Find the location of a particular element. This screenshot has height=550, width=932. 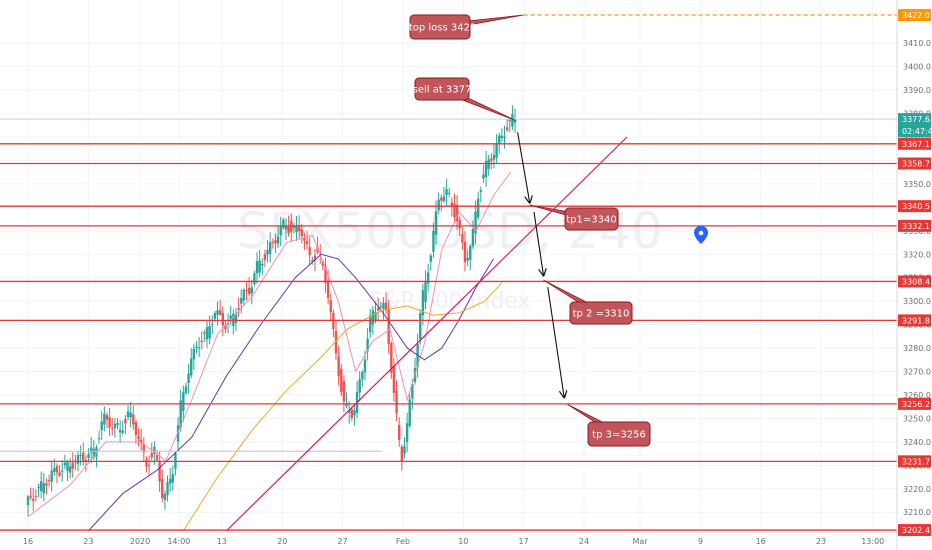

x-tick-label: 14:00 is located at coordinates (178, 541).